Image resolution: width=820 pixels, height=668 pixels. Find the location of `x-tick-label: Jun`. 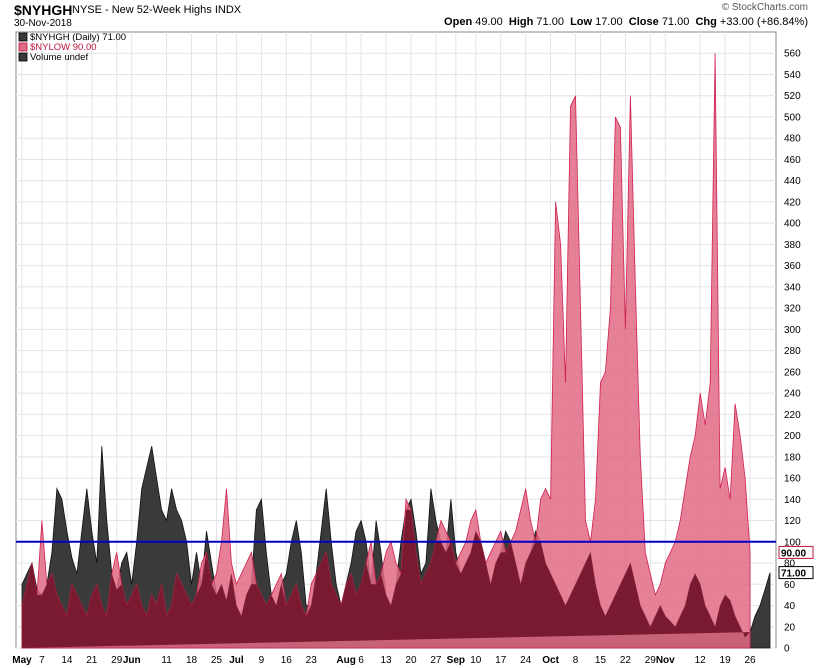

x-tick-label: Jun is located at coordinates (132, 660).